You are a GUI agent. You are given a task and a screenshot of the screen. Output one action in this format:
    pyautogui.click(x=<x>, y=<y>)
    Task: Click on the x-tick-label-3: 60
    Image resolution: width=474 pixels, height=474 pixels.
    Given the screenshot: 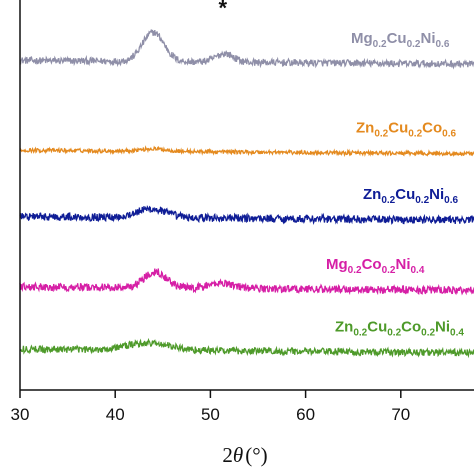 What is the action you would take?
    pyautogui.click(x=305, y=414)
    